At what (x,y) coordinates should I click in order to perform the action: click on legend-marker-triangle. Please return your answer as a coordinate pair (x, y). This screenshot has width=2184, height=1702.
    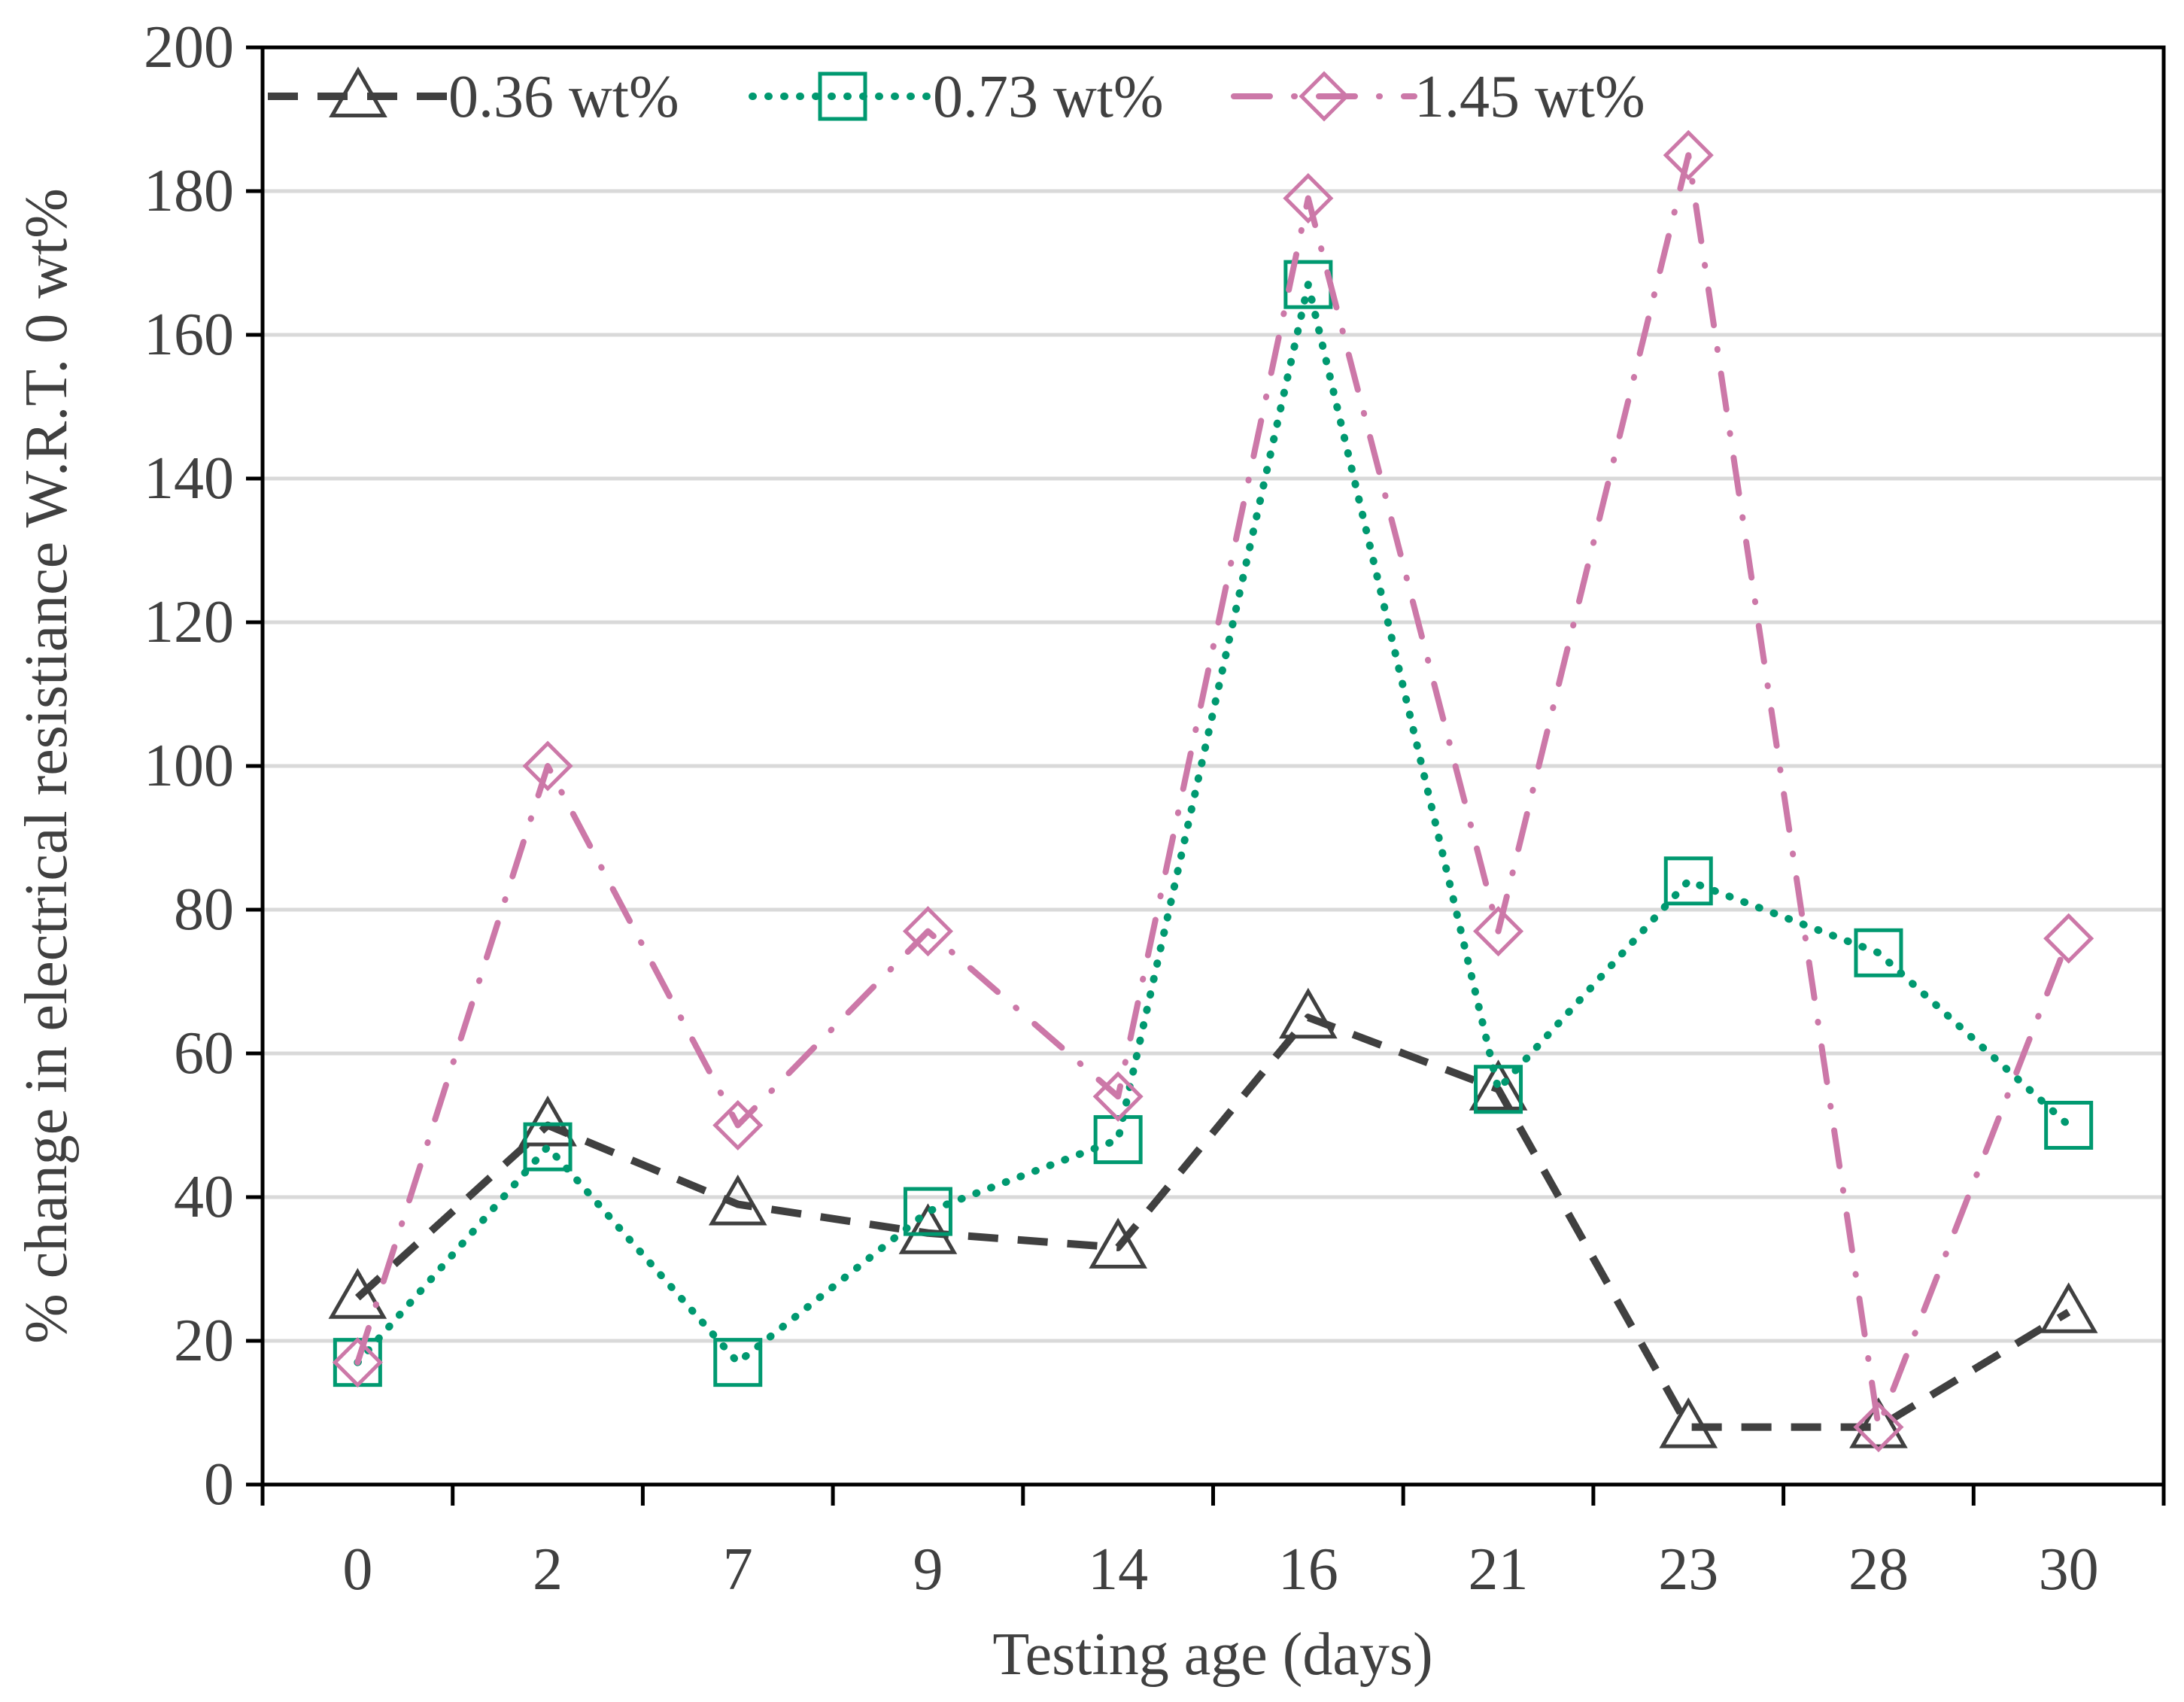
    Looking at the image, I should click on (358, 91).